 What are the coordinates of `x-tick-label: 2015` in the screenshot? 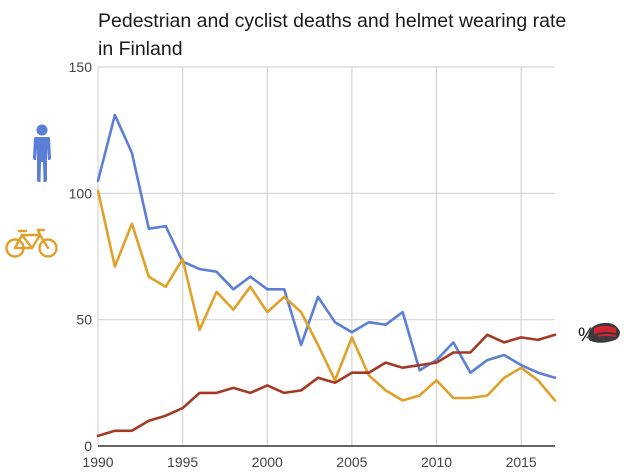 It's located at (521, 462).